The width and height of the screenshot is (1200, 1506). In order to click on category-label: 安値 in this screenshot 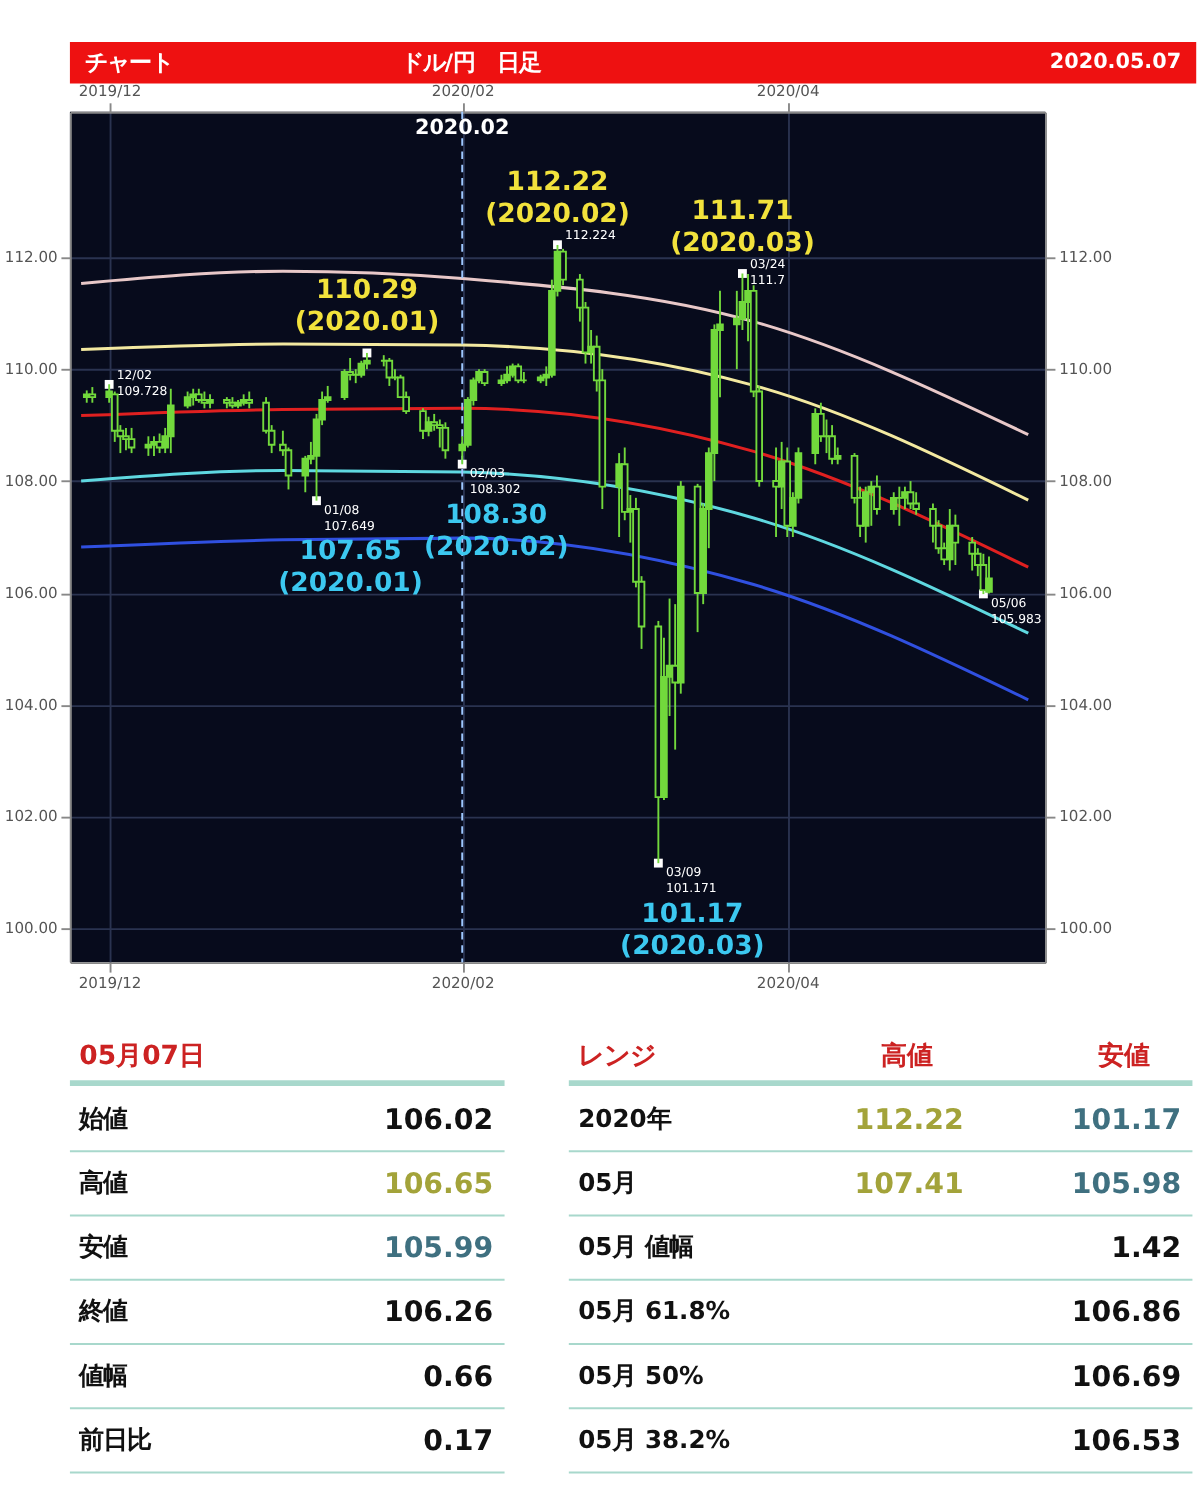, I will do `click(103, 1247)`.